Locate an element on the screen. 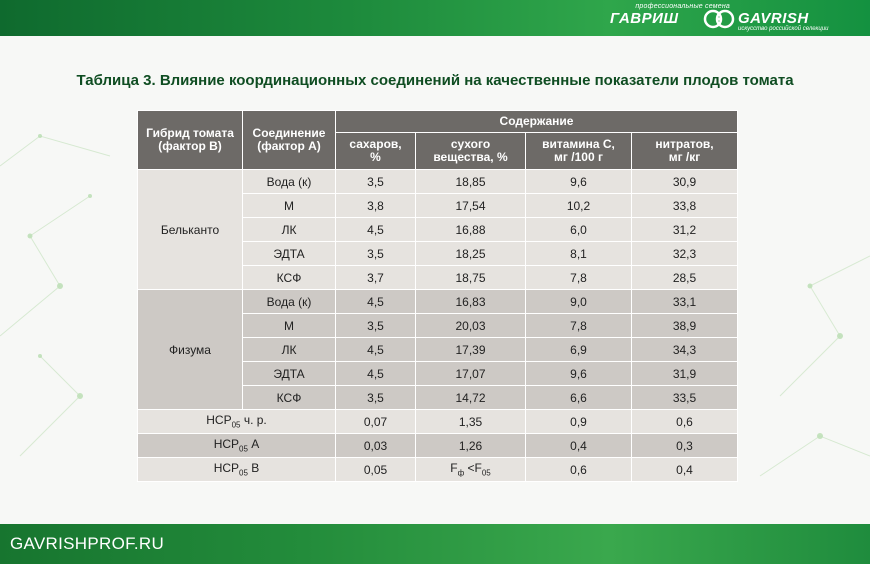  ff-fsub: ф is located at coordinates (461, 473).